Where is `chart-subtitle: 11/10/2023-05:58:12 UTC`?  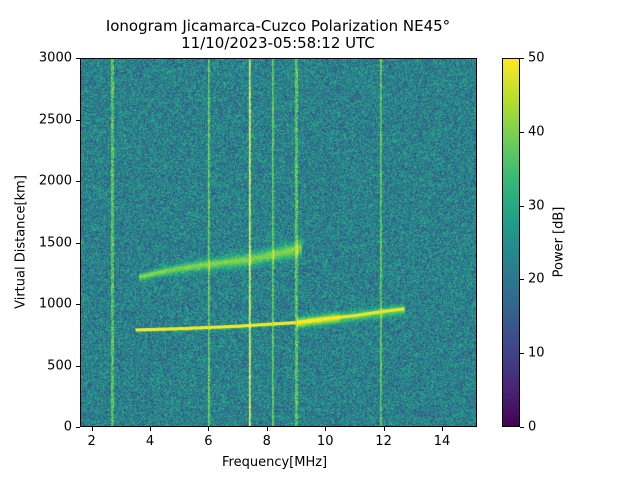
chart-subtitle: 11/10/2023-05:58:12 UTC is located at coordinates (278, 43).